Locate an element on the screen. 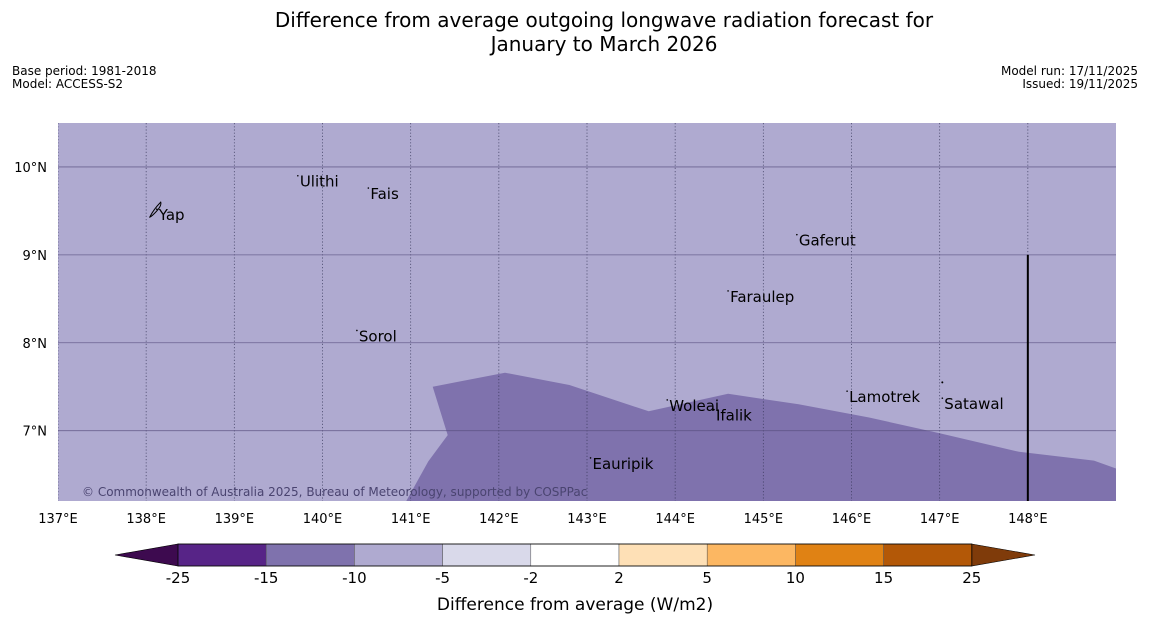  place-label-sorol: Sorol is located at coordinates (378, 336).